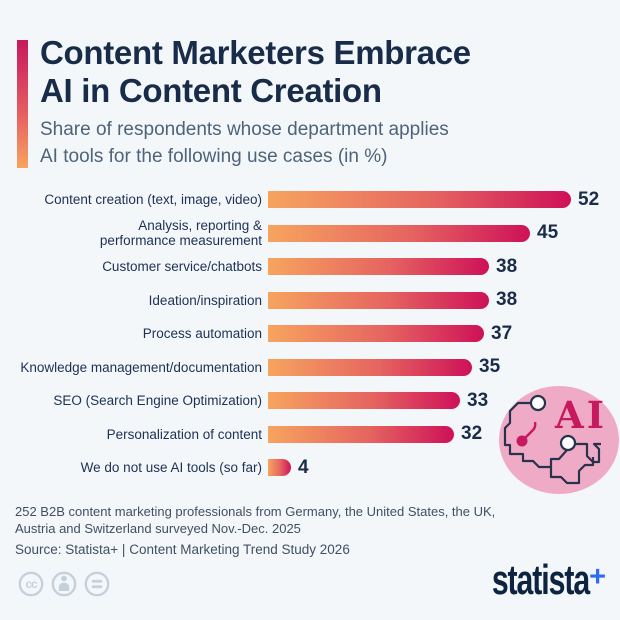 This screenshot has height=620, width=620. Describe the element at coordinates (97, 584) in the screenshot. I see `equals-icon` at that location.